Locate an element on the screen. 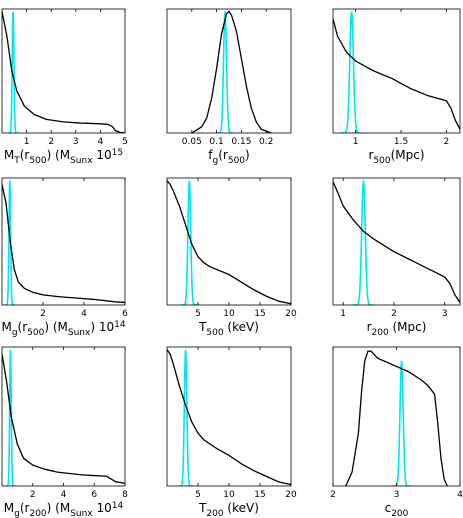 The image size is (463, 518). panel-mg-r200: 2 4 6 8Mg(r200) (MSunx 1014 is located at coordinates (64, 432).